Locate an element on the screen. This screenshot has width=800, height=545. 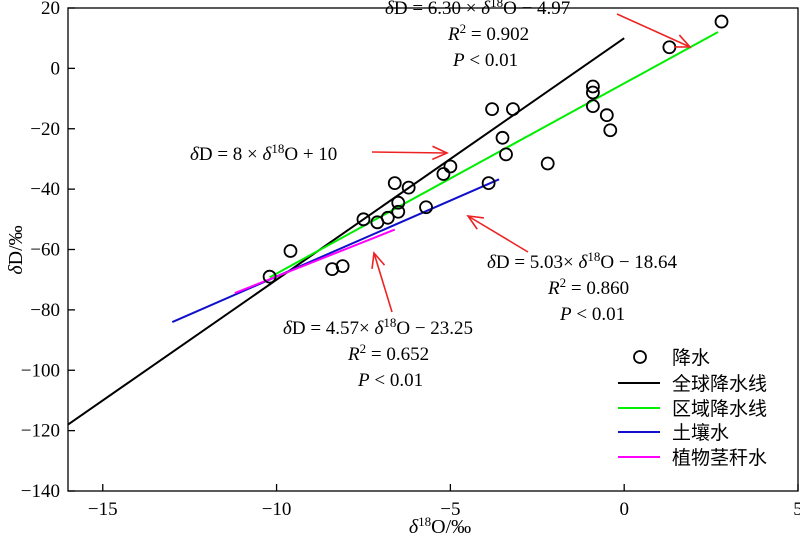
y-axis: 20 0 −20 −40 −60 −80 −100 −120 −140 is located at coordinates (48, 251).